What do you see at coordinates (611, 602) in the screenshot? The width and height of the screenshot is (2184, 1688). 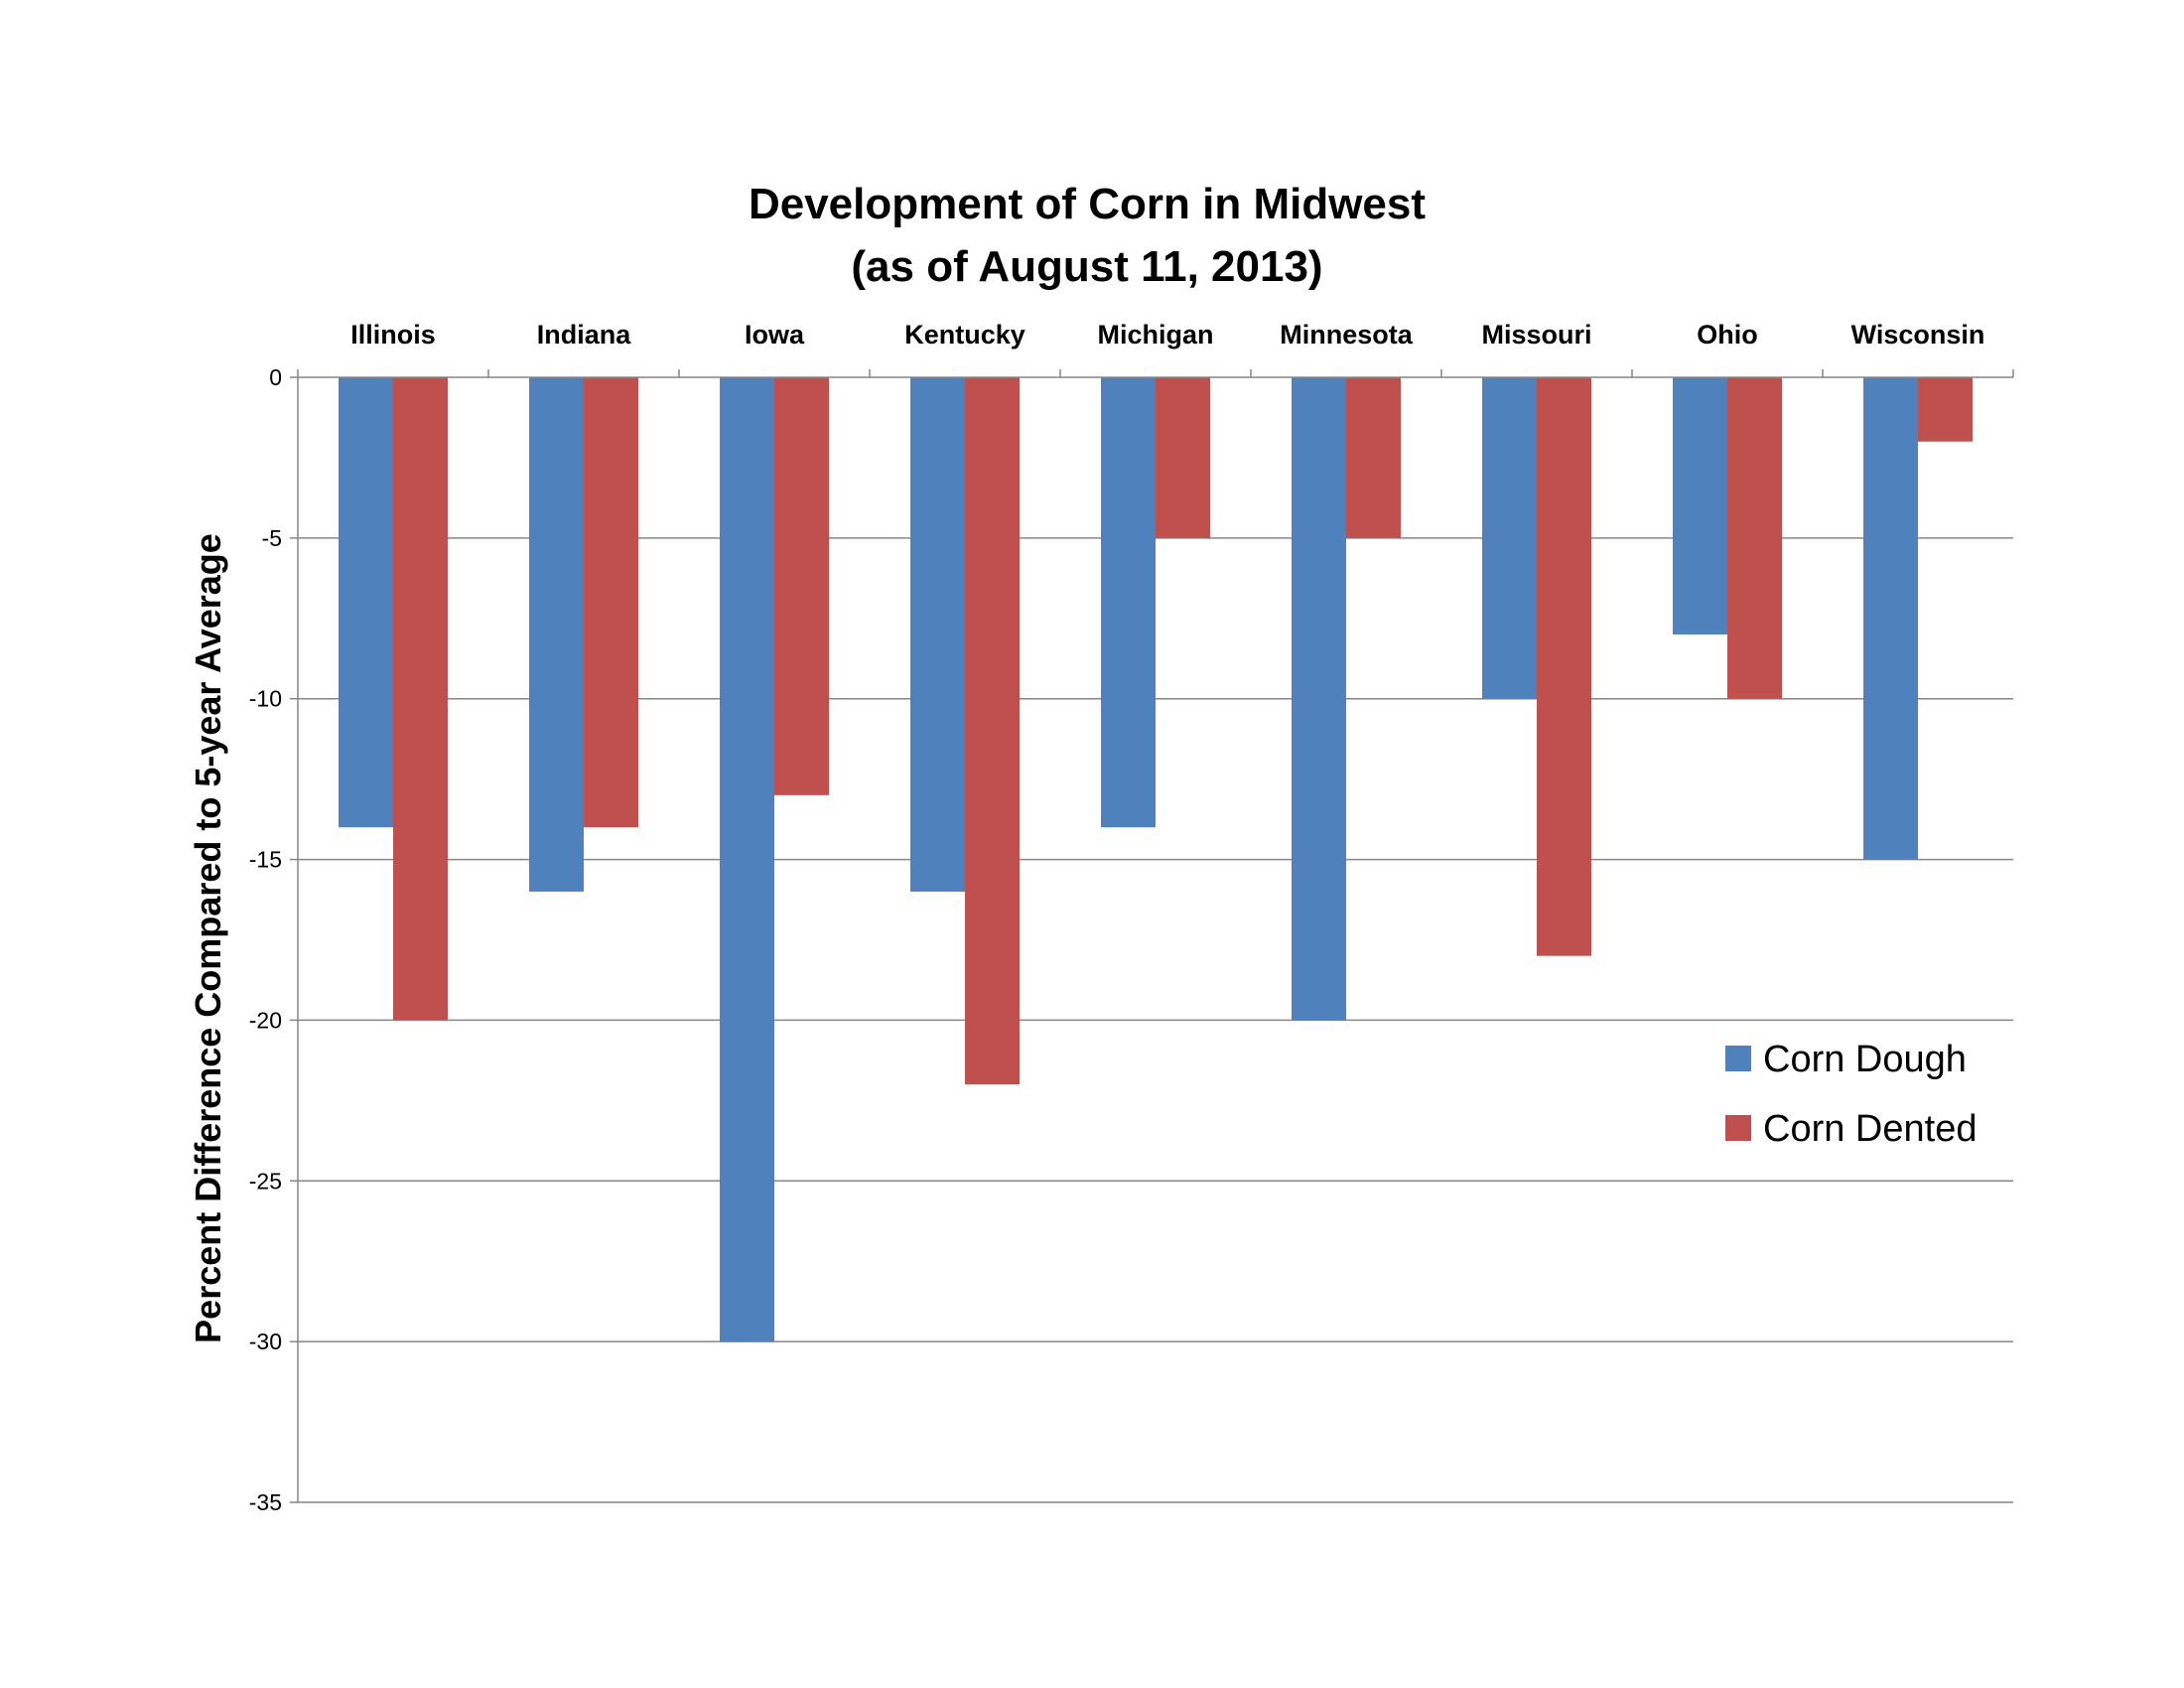 I see `bar-corn-dented-indiana` at bounding box center [611, 602].